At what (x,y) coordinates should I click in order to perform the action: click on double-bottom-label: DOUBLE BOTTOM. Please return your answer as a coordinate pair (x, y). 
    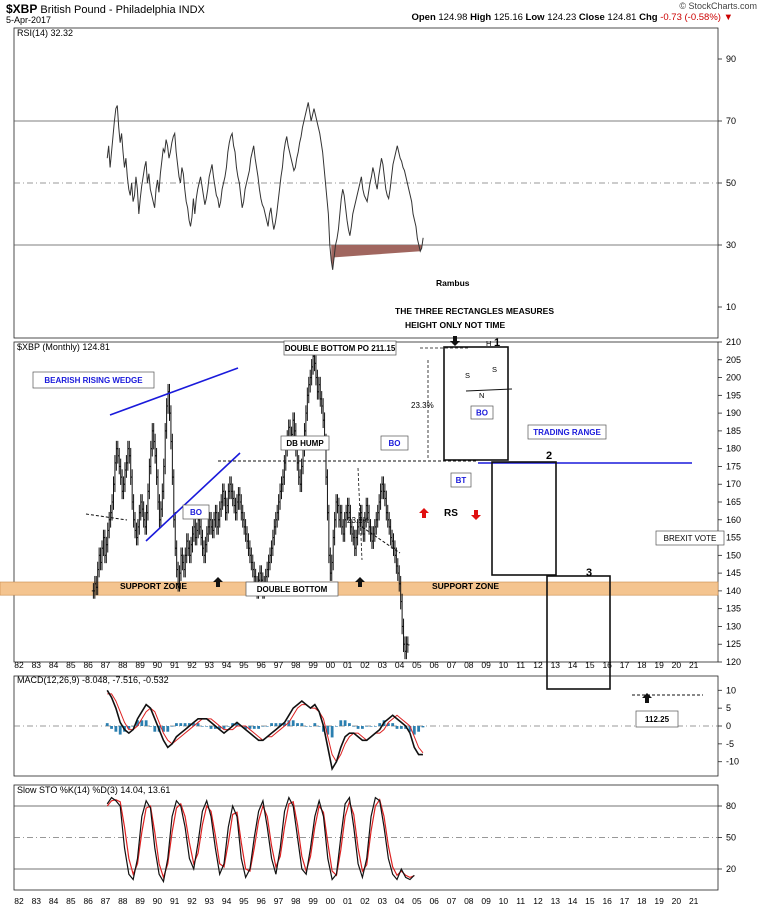
    Looking at the image, I should click on (292, 589).